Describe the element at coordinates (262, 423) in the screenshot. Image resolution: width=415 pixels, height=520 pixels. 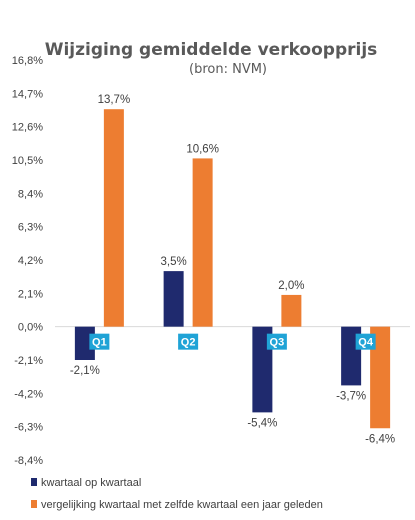
I see `data-label-q3-series-1: -5,4%` at that location.